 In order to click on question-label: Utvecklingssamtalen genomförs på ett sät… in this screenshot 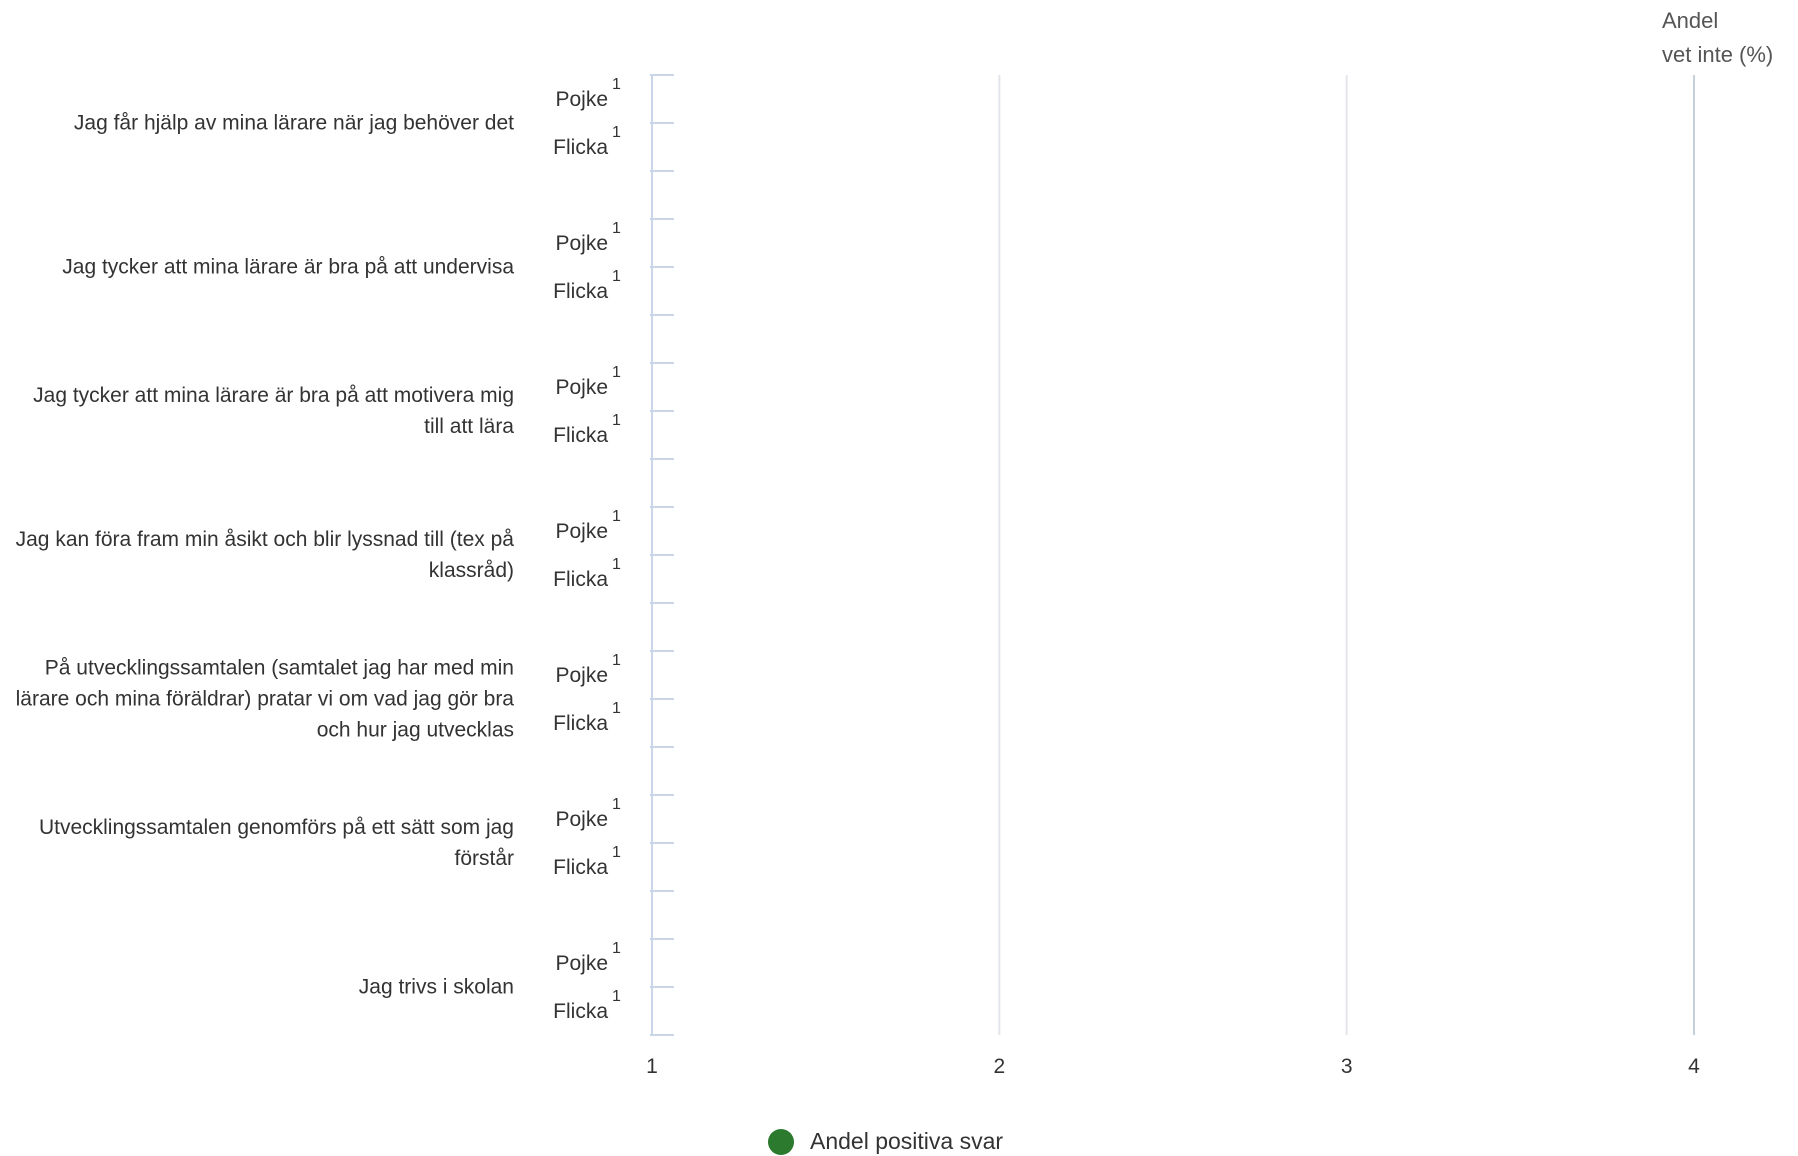, I will do `click(276, 843)`.